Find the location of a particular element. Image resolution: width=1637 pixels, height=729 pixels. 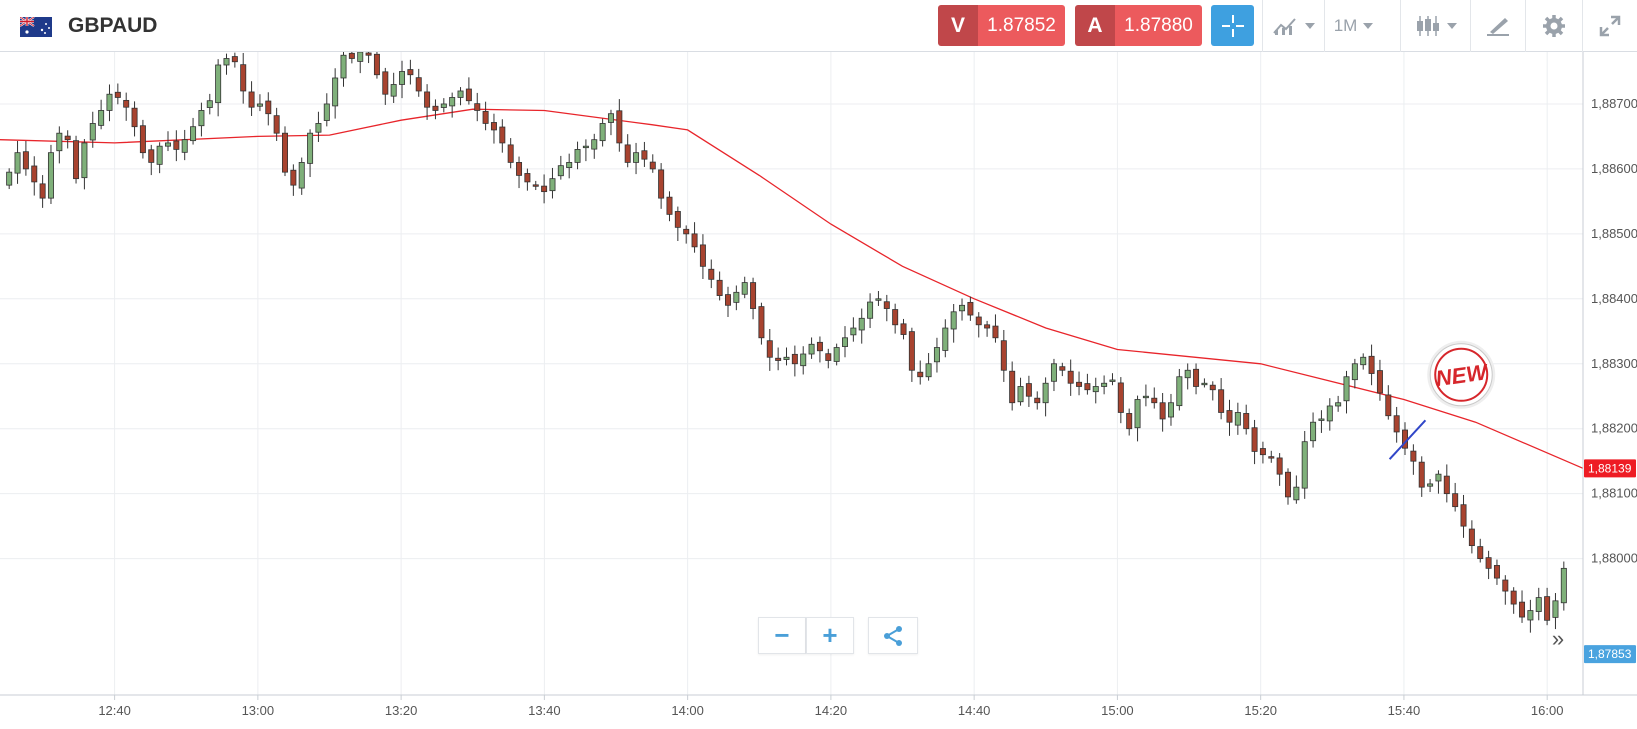

scroll-right-button: » is located at coordinates (1558, 638).